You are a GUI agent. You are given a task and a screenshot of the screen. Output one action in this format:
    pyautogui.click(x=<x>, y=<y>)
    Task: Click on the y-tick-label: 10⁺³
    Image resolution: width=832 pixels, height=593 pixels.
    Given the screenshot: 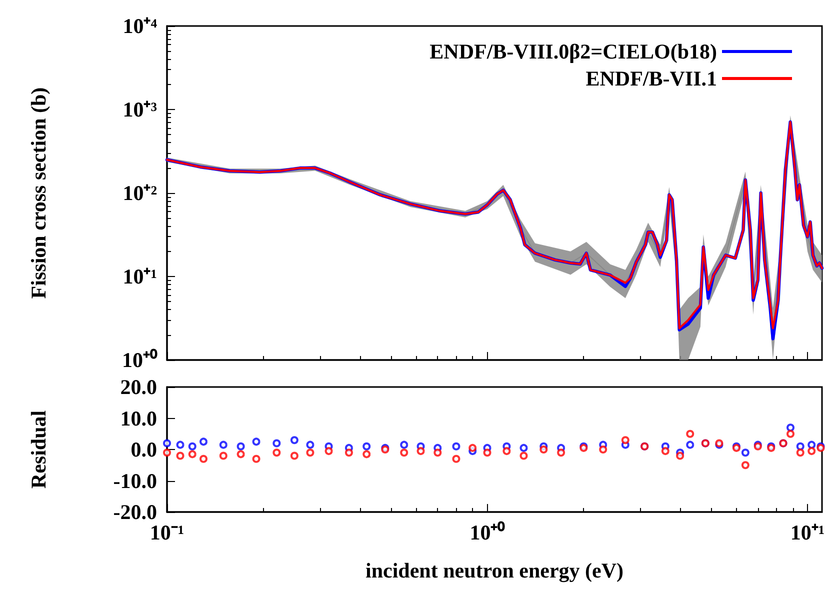 What is the action you would take?
    pyautogui.click(x=139, y=110)
    